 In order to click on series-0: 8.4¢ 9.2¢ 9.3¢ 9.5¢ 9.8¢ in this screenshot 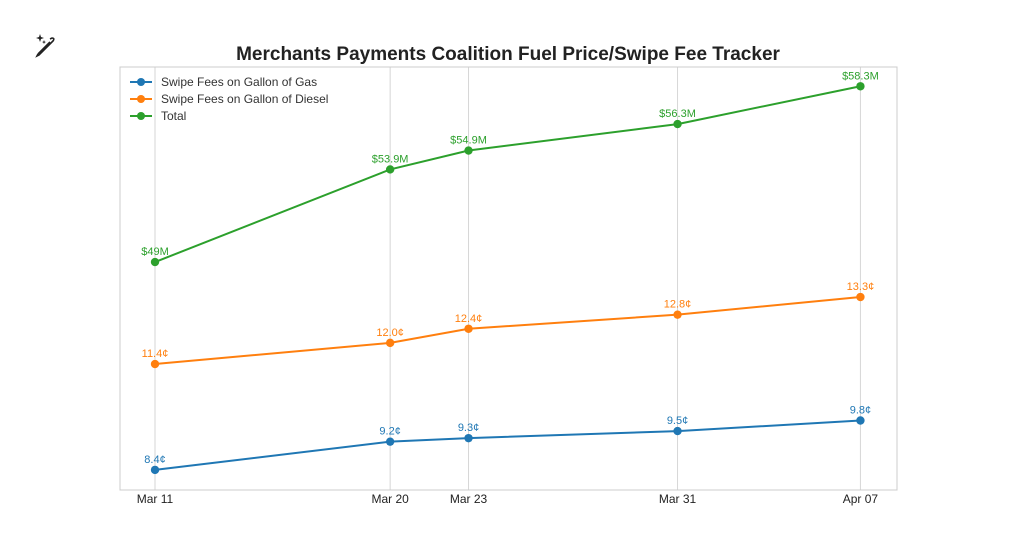, I will do `click(507, 439)`.